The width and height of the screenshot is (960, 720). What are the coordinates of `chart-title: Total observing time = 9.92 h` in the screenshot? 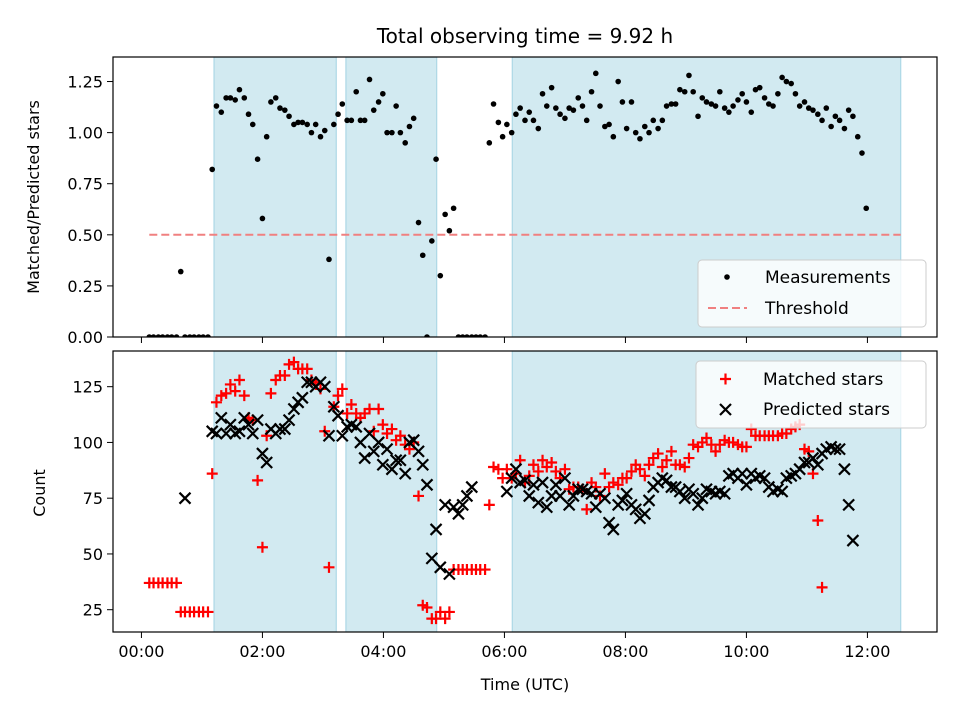 It's located at (524, 36).